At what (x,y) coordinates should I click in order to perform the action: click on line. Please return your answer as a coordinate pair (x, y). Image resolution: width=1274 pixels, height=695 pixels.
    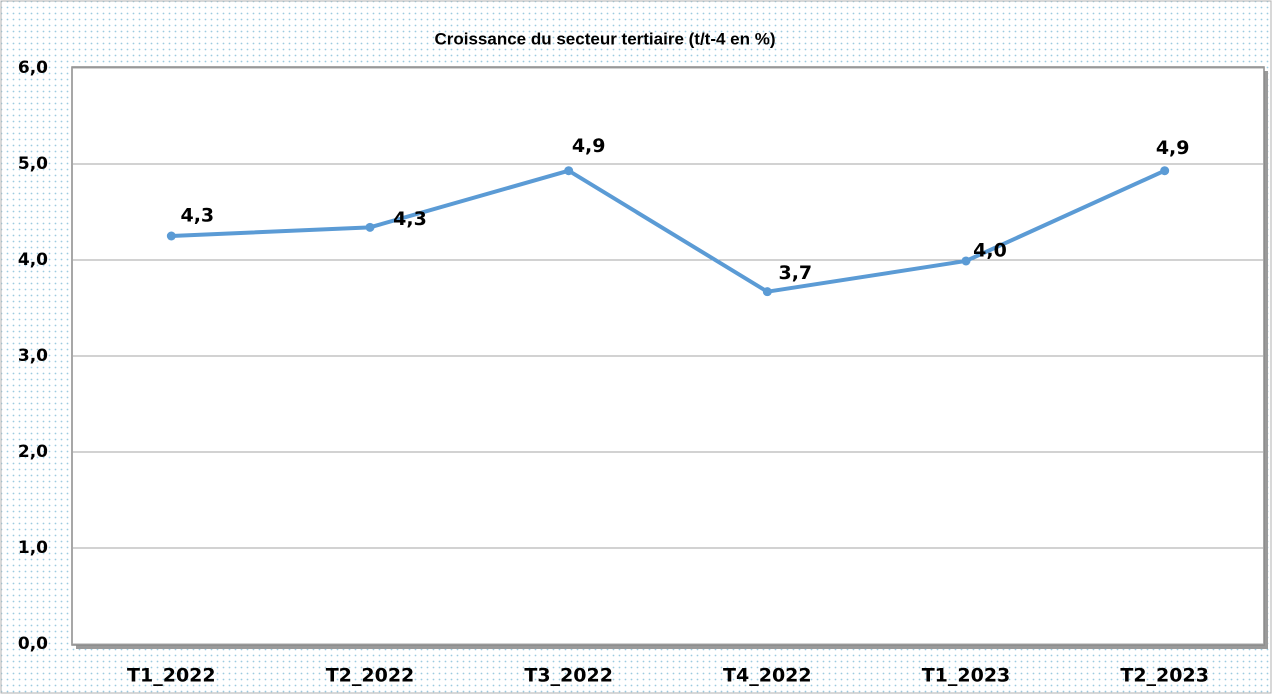
    Looking at the image, I should click on (668, 231).